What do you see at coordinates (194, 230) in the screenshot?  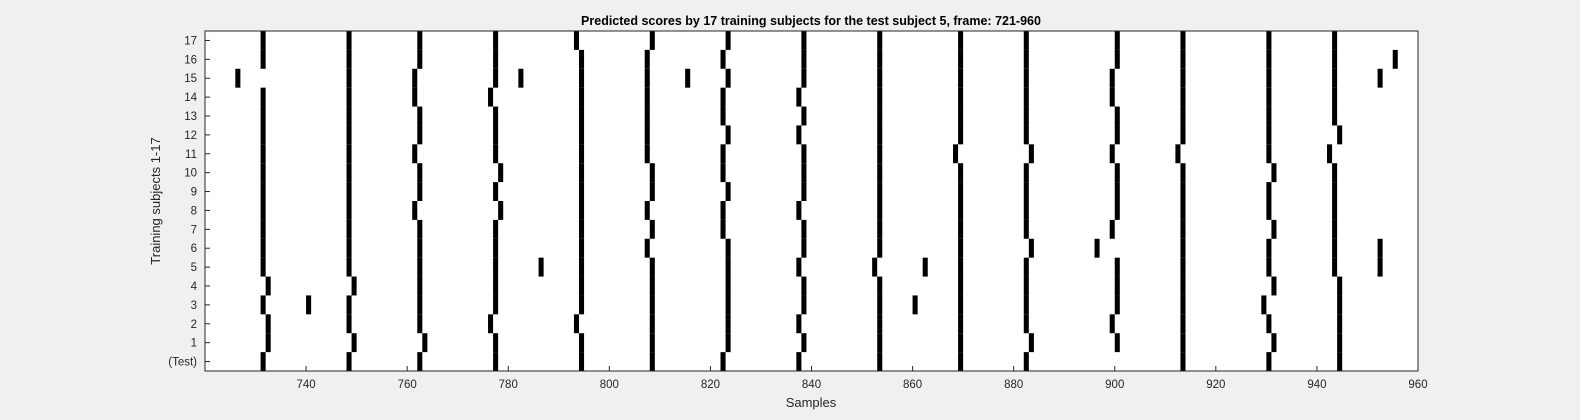 I see `y-tick-label: 7` at bounding box center [194, 230].